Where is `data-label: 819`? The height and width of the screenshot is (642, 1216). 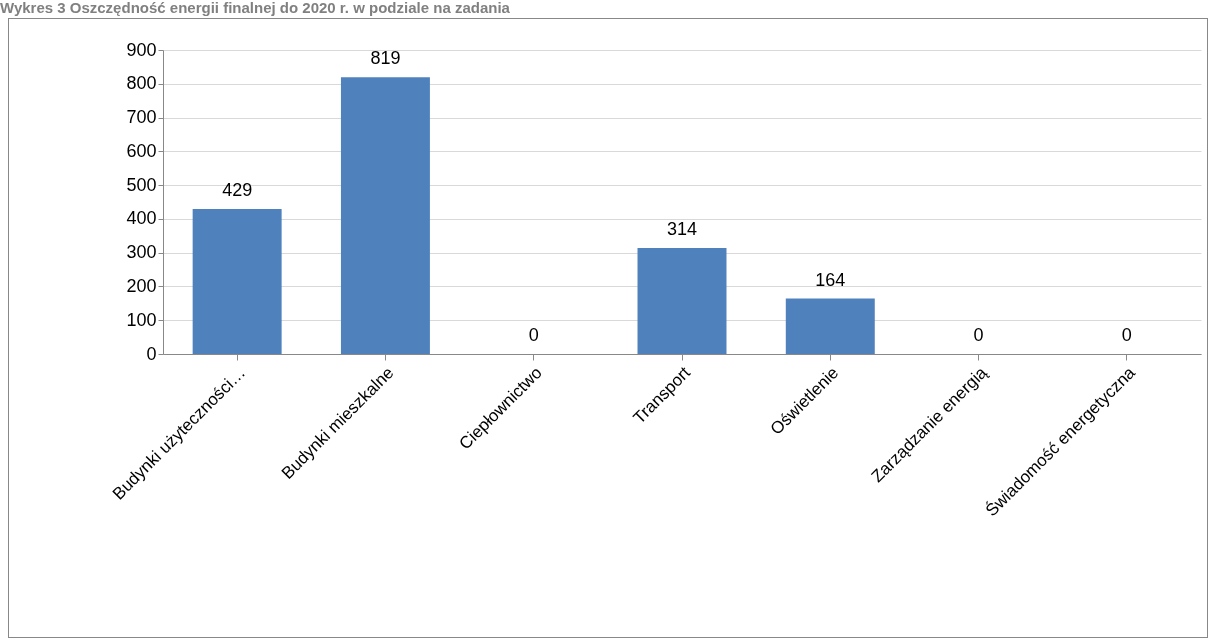
data-label: 819 is located at coordinates (385, 58).